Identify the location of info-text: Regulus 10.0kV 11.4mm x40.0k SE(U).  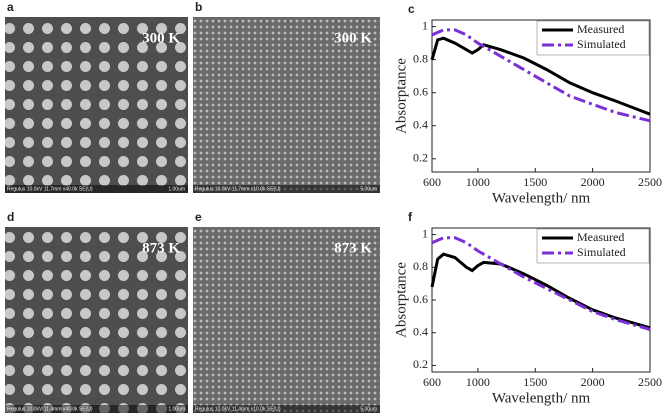
(50, 409).